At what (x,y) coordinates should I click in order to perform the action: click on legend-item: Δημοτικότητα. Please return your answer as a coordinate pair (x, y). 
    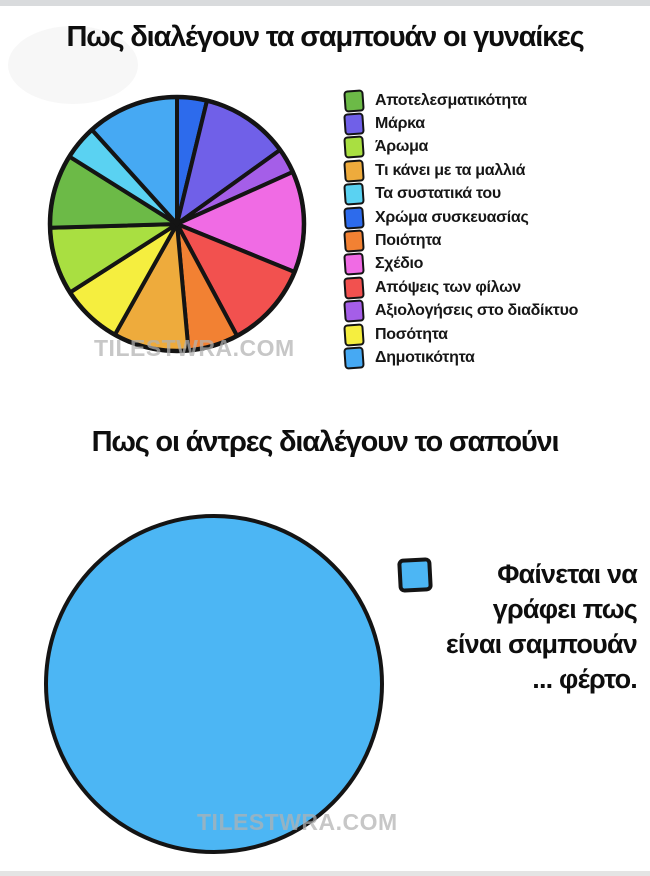
    Looking at the image, I should click on (460, 358).